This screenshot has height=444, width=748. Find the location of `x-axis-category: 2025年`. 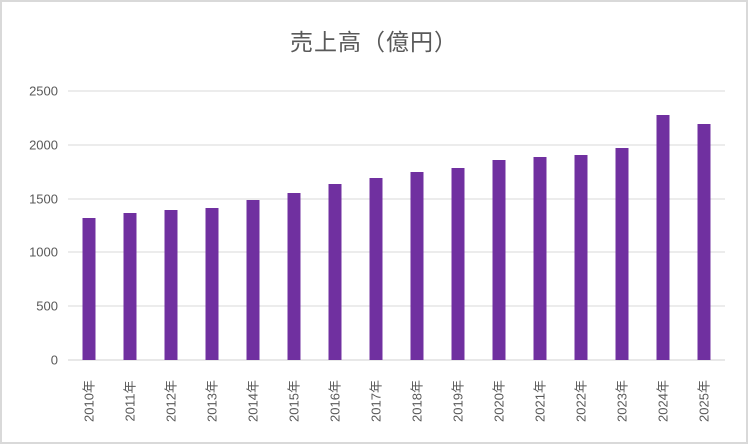

x-axis-category: 2025年 is located at coordinates (704, 401).